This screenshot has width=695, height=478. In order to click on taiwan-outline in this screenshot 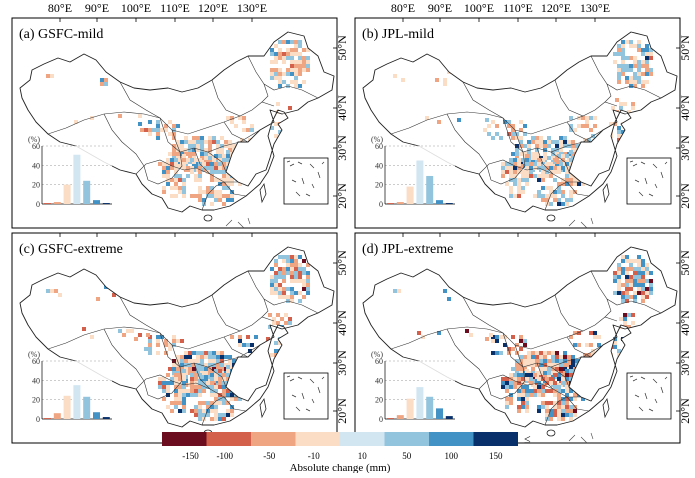, I will do `click(606, 193)`.